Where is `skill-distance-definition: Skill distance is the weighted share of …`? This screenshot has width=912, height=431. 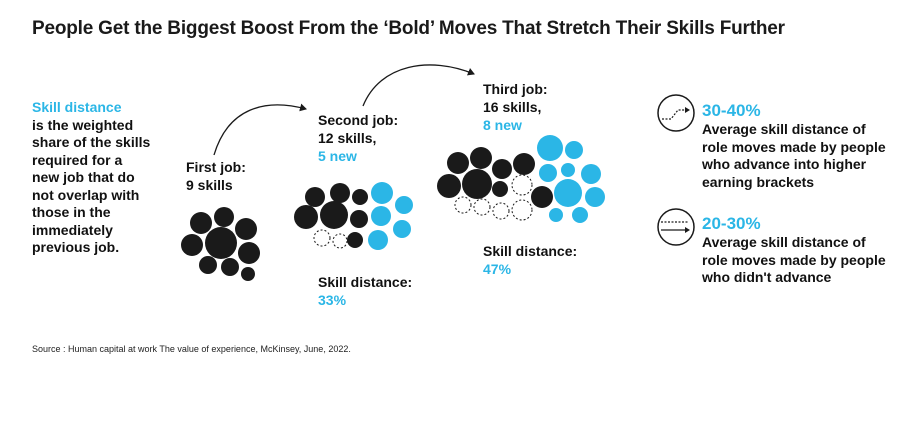 skill-distance-definition: Skill distance is the weighted share of … is located at coordinates (92, 178).